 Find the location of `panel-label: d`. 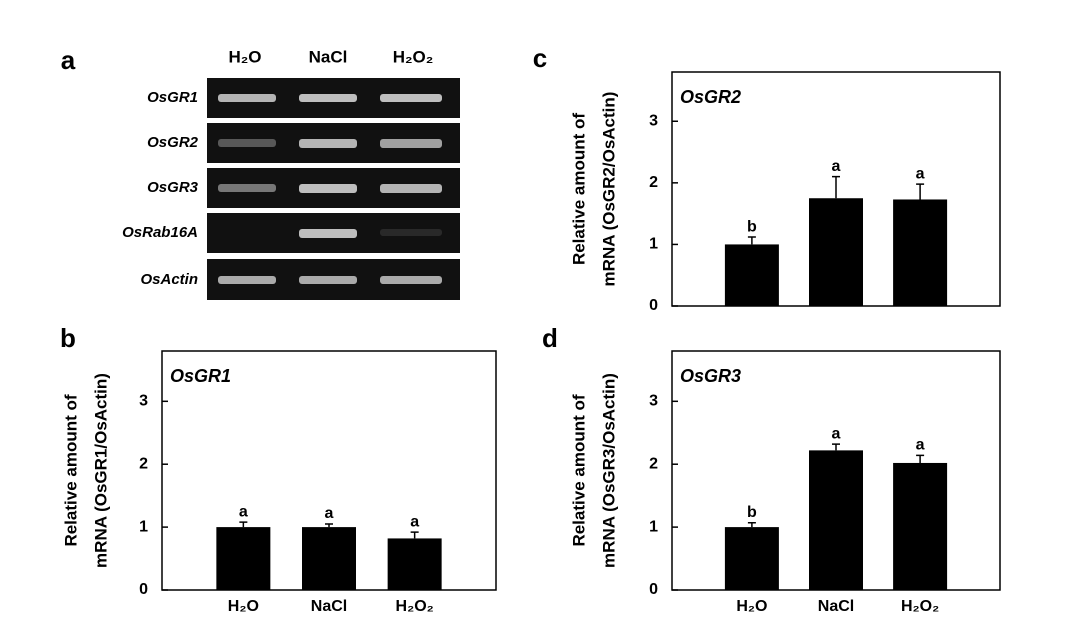

panel-label: d is located at coordinates (550, 338).